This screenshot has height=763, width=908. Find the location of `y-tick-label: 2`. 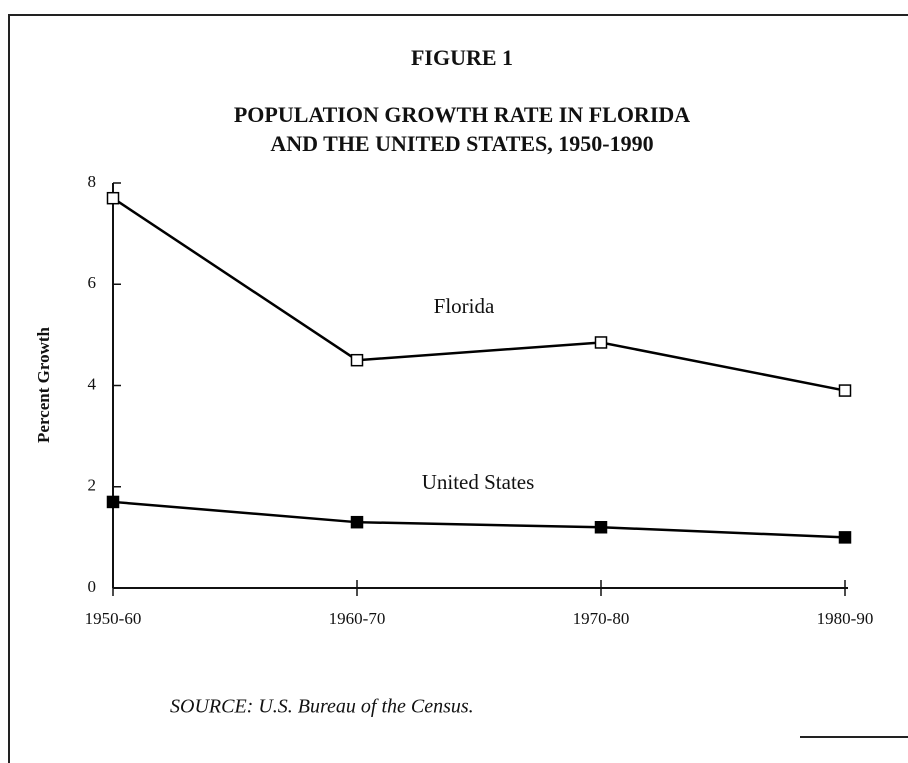

y-tick-label: 2 is located at coordinates (92, 485).